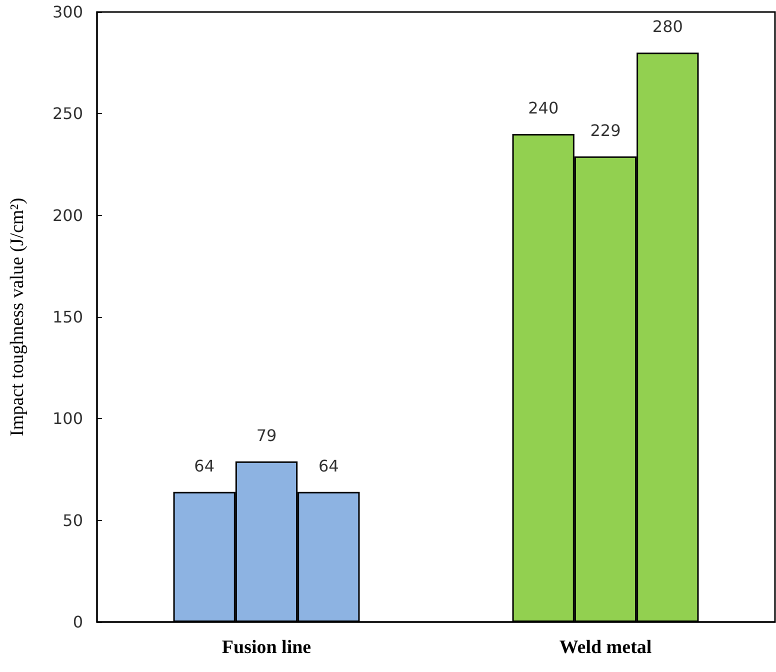 Image resolution: width=776 pixels, height=672 pixels. Describe the element at coordinates (543, 108) in the screenshot. I see `data-label: 240` at that location.